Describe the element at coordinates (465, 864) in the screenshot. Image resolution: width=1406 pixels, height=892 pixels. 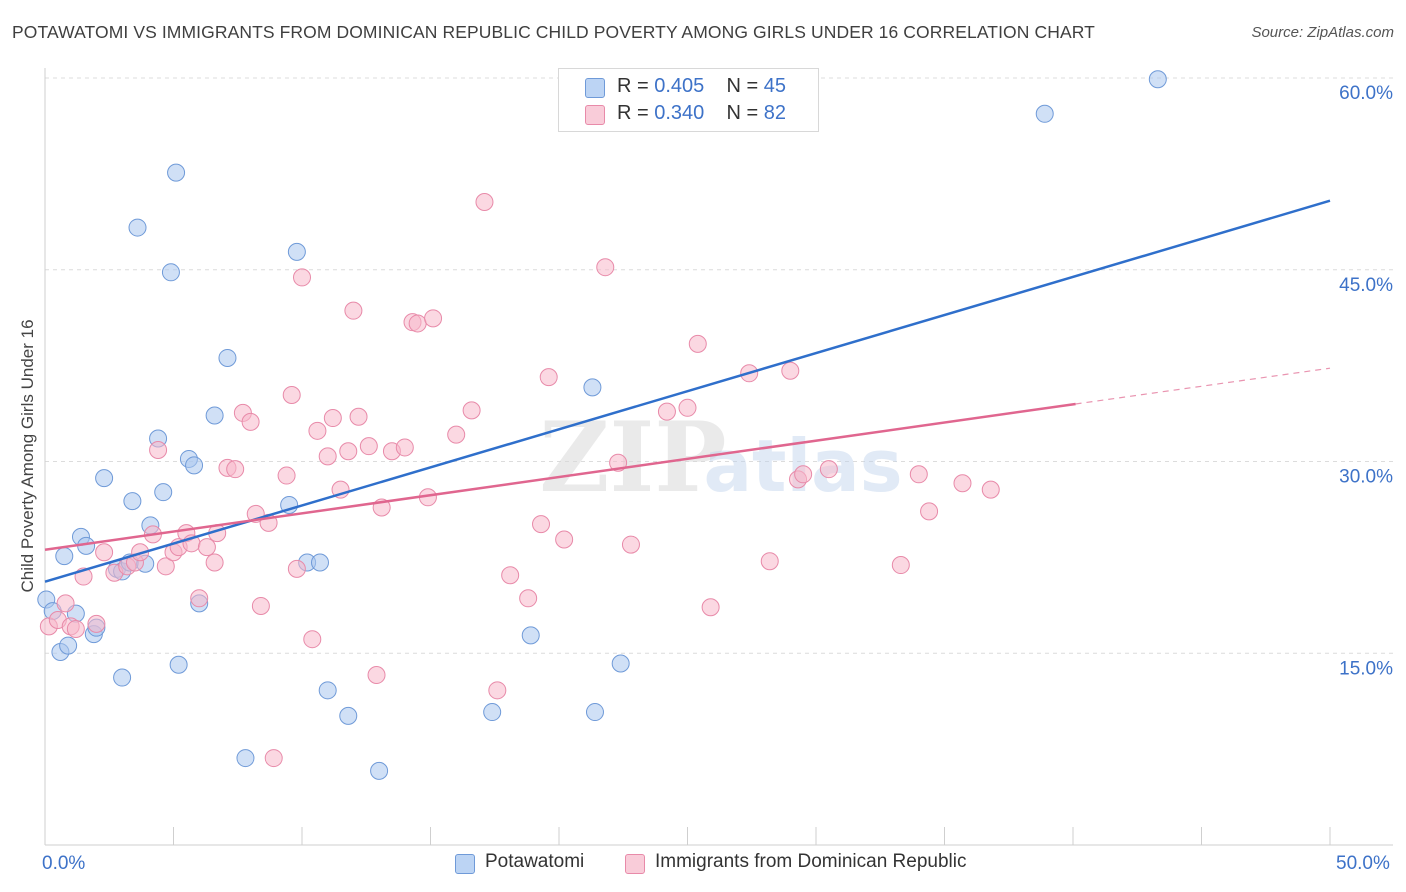
I see `bottom-legend-swatch-blue` at that location.